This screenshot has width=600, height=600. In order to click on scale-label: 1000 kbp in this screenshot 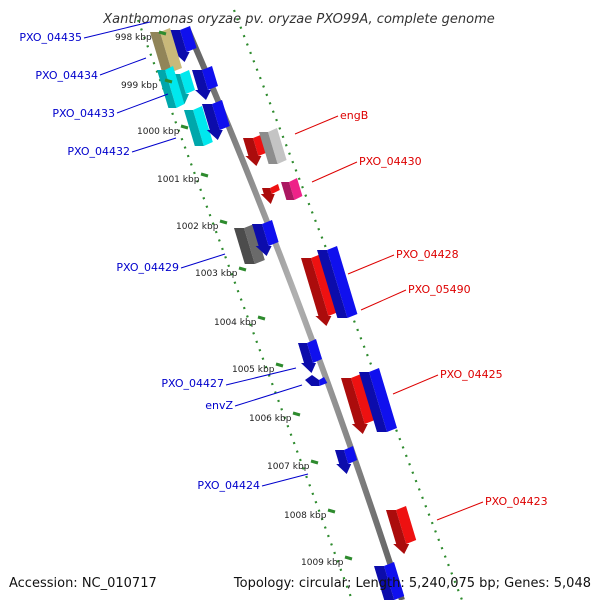, I will do `click(158, 132)`.